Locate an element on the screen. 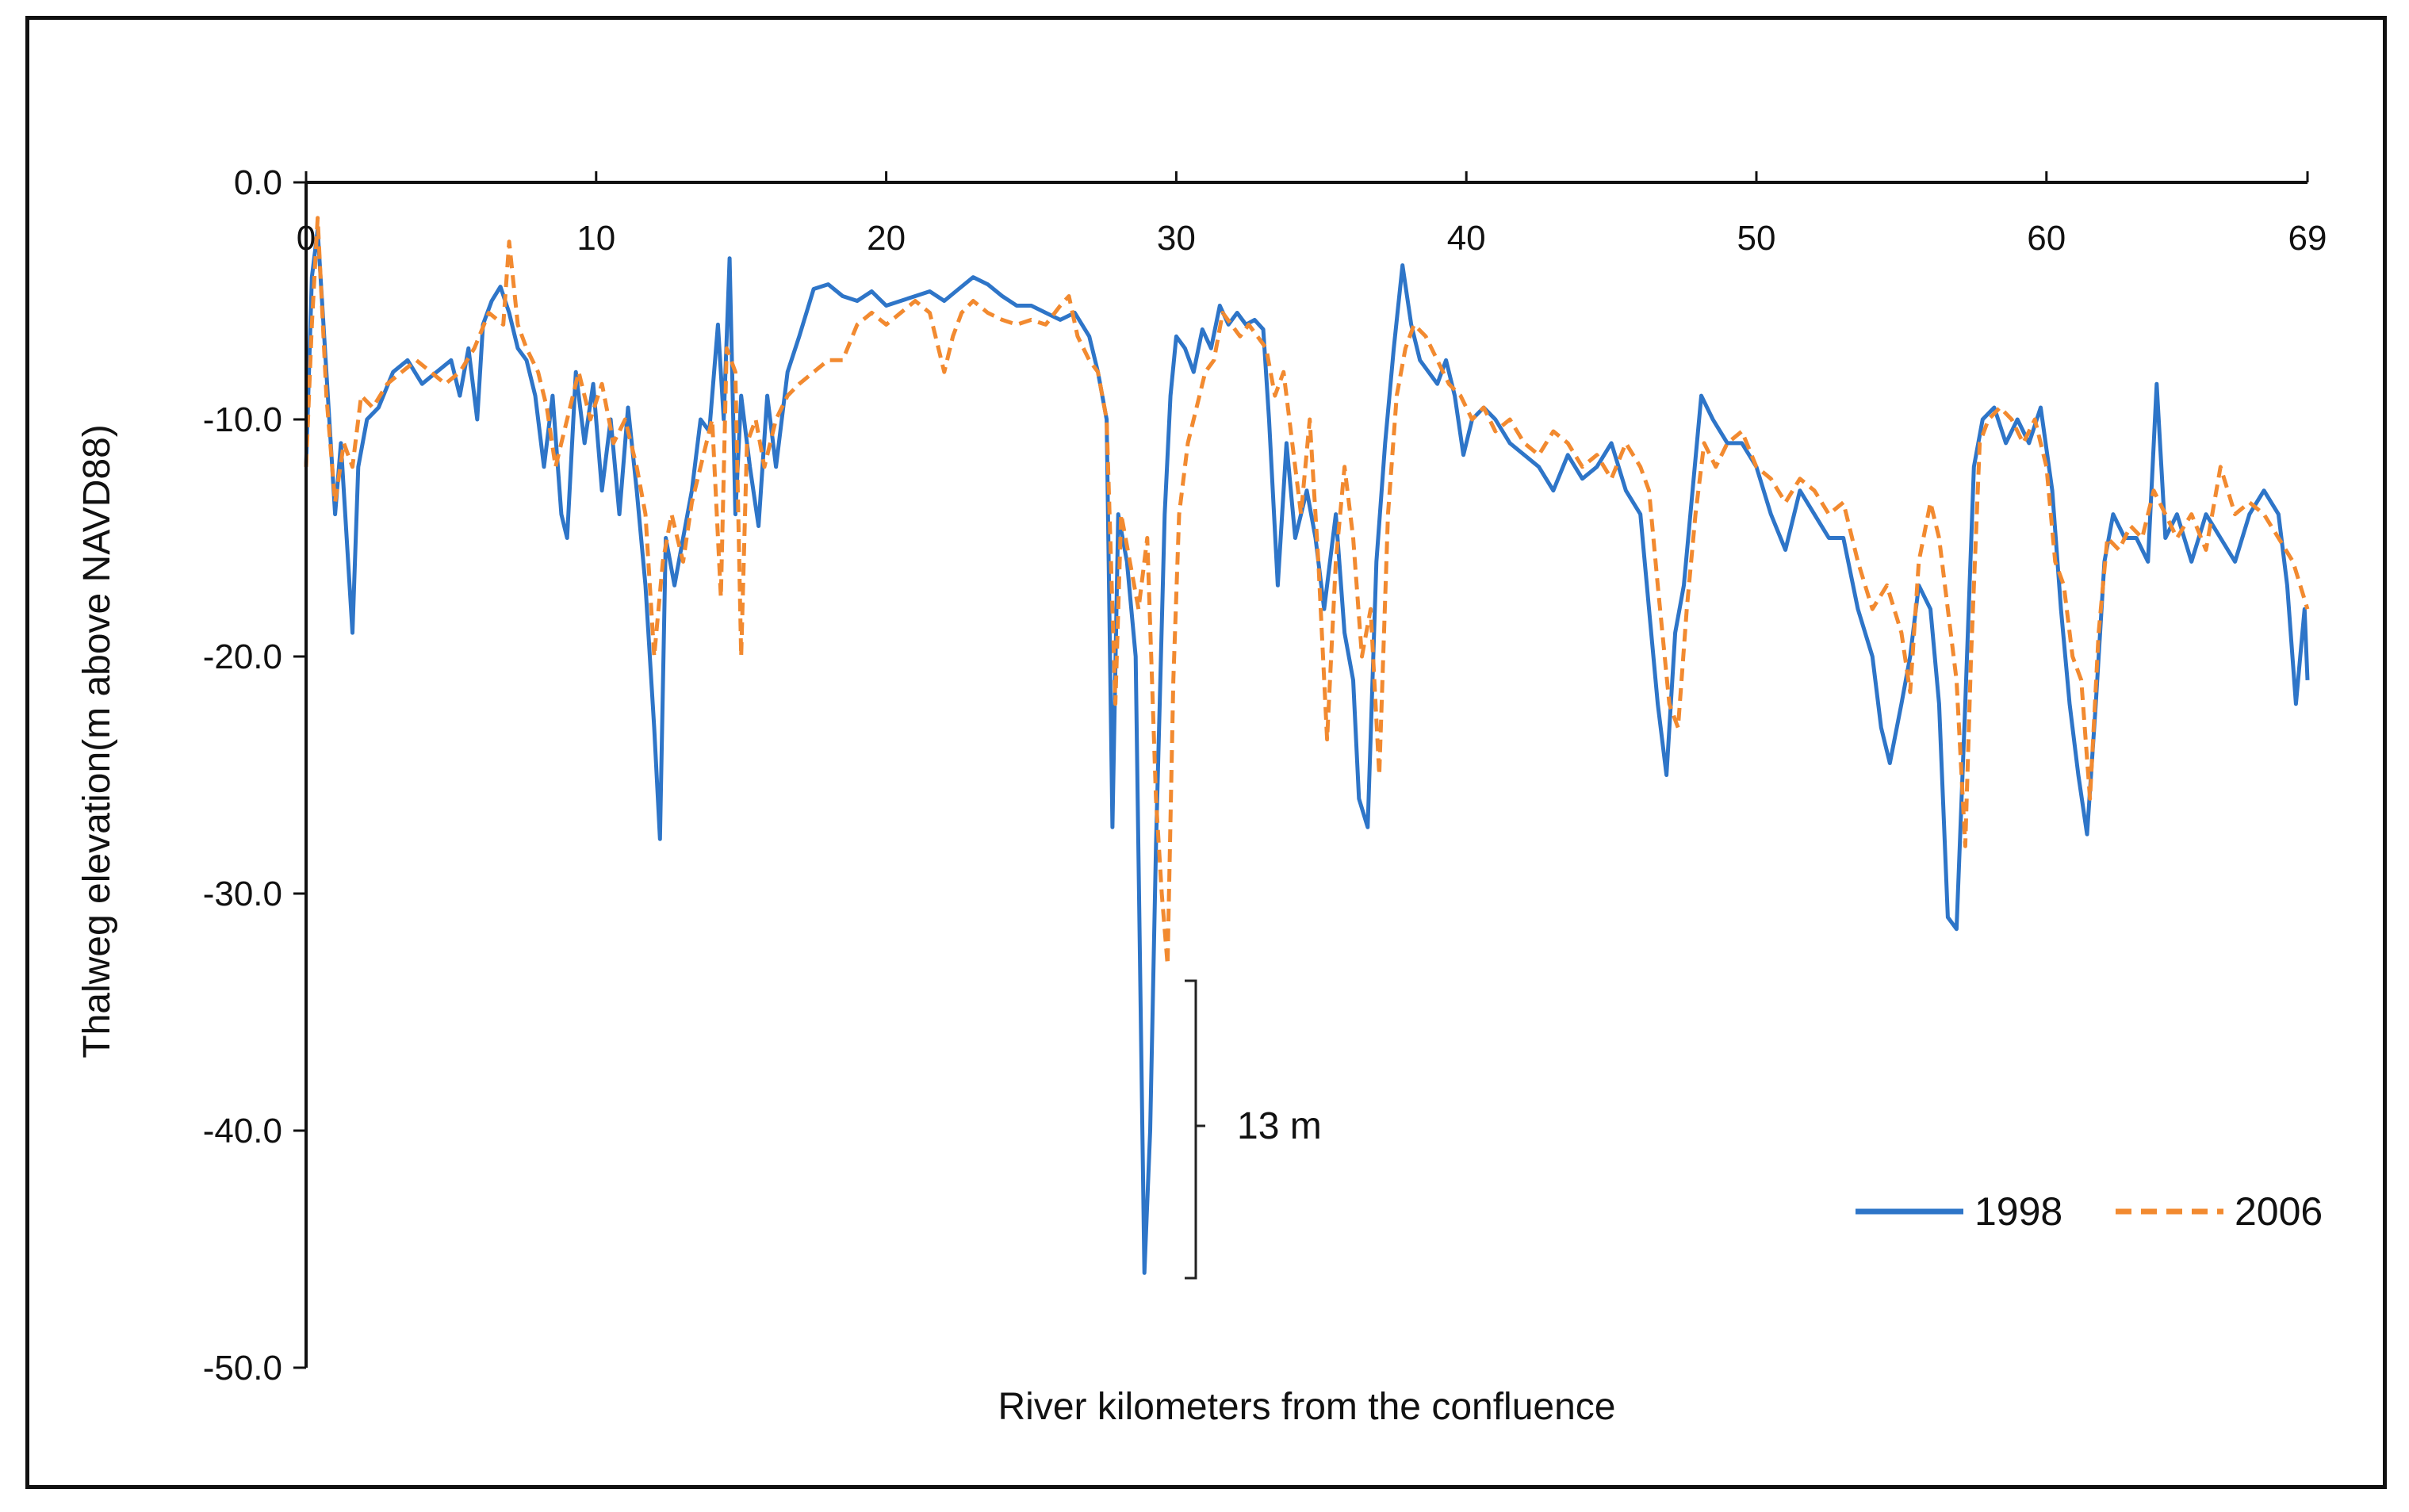 The image size is (2409, 1512). y-tick-label: -50.0 is located at coordinates (243, 1368).